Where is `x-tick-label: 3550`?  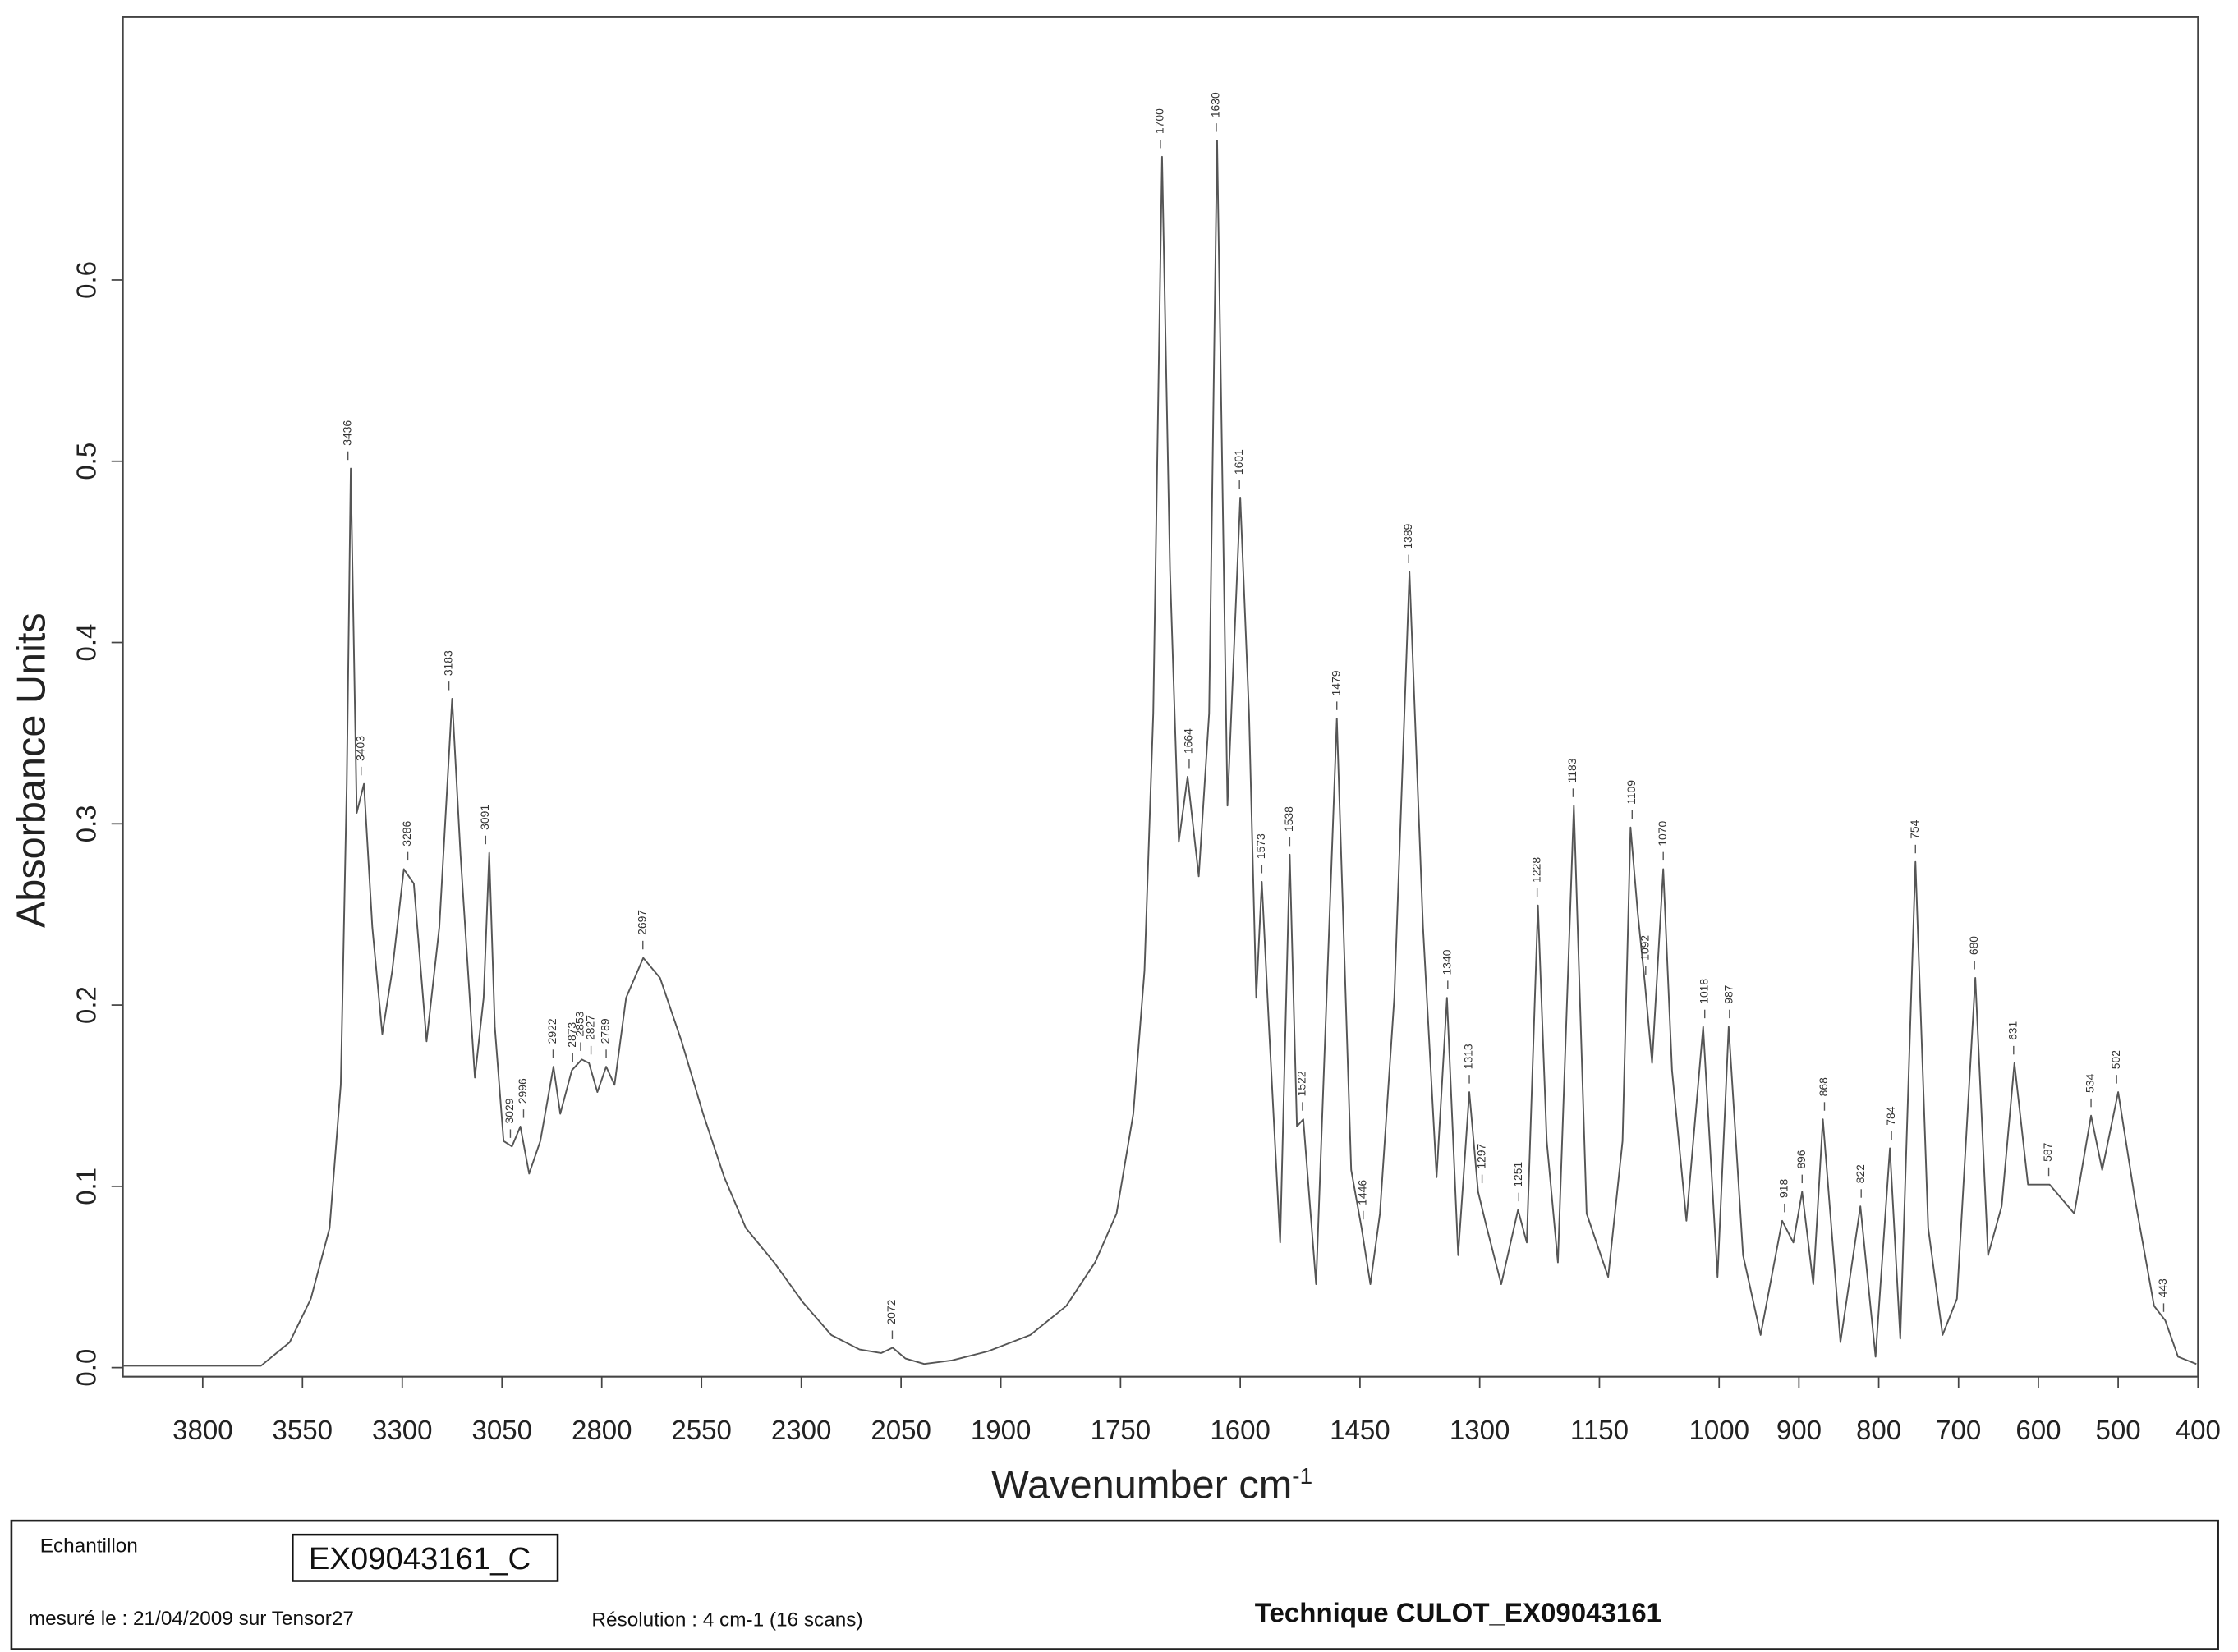 x-tick-label: 3550 is located at coordinates (303, 1430).